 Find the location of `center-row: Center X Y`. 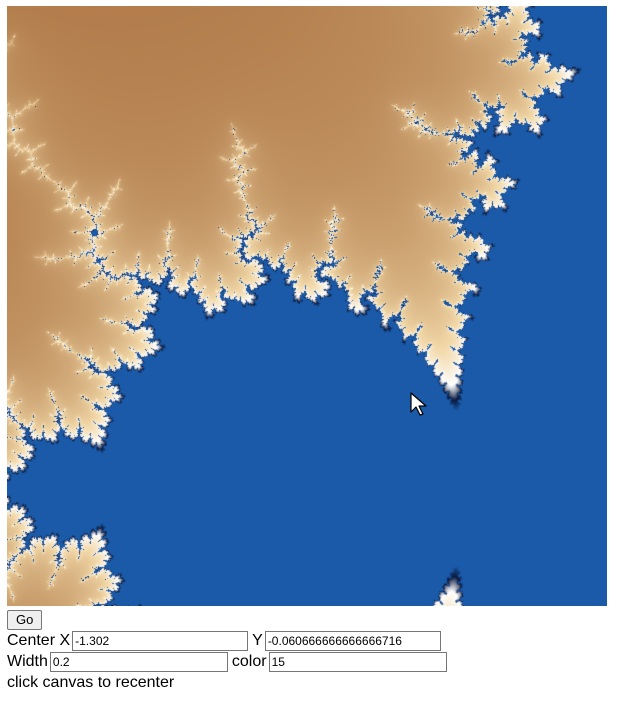

center-row: Center X Y is located at coordinates (307, 640).